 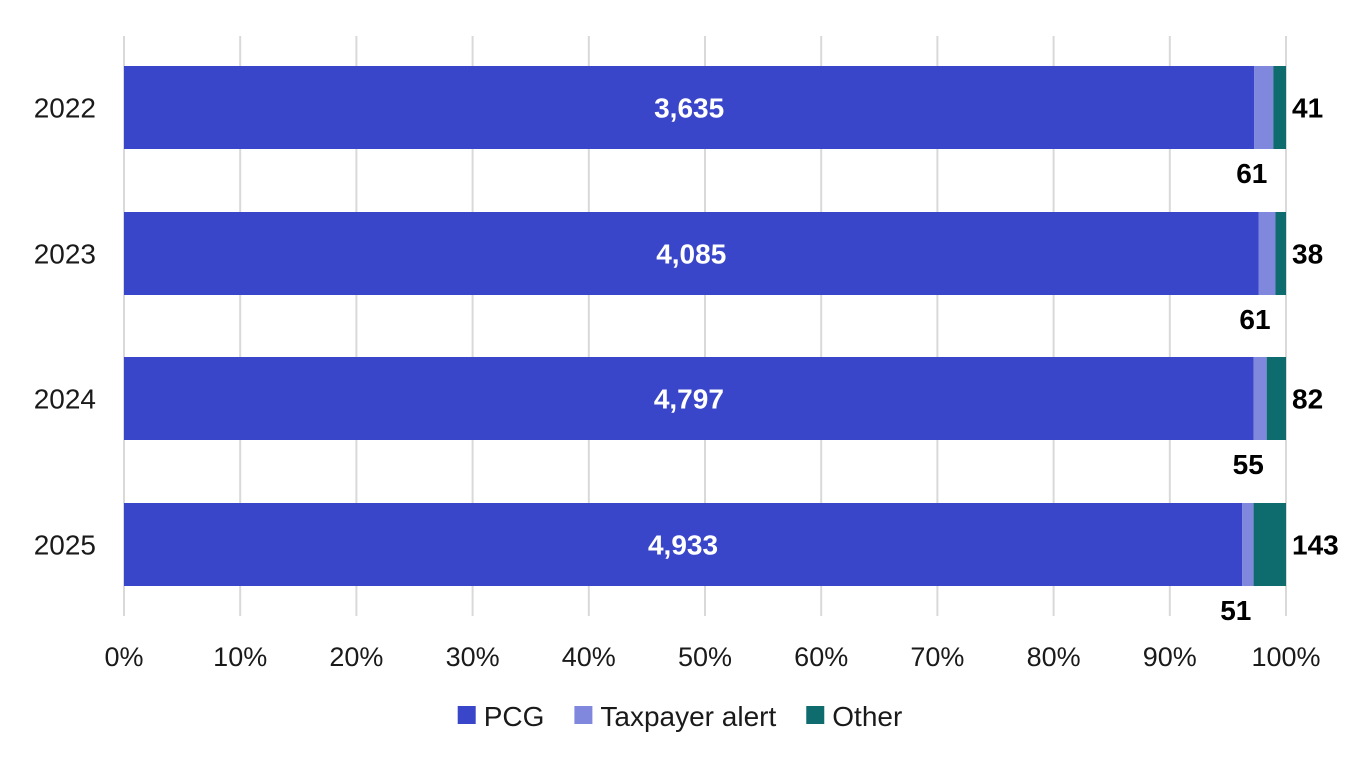 What do you see at coordinates (65, 108) in the screenshot?
I see `category-label: 2022` at bounding box center [65, 108].